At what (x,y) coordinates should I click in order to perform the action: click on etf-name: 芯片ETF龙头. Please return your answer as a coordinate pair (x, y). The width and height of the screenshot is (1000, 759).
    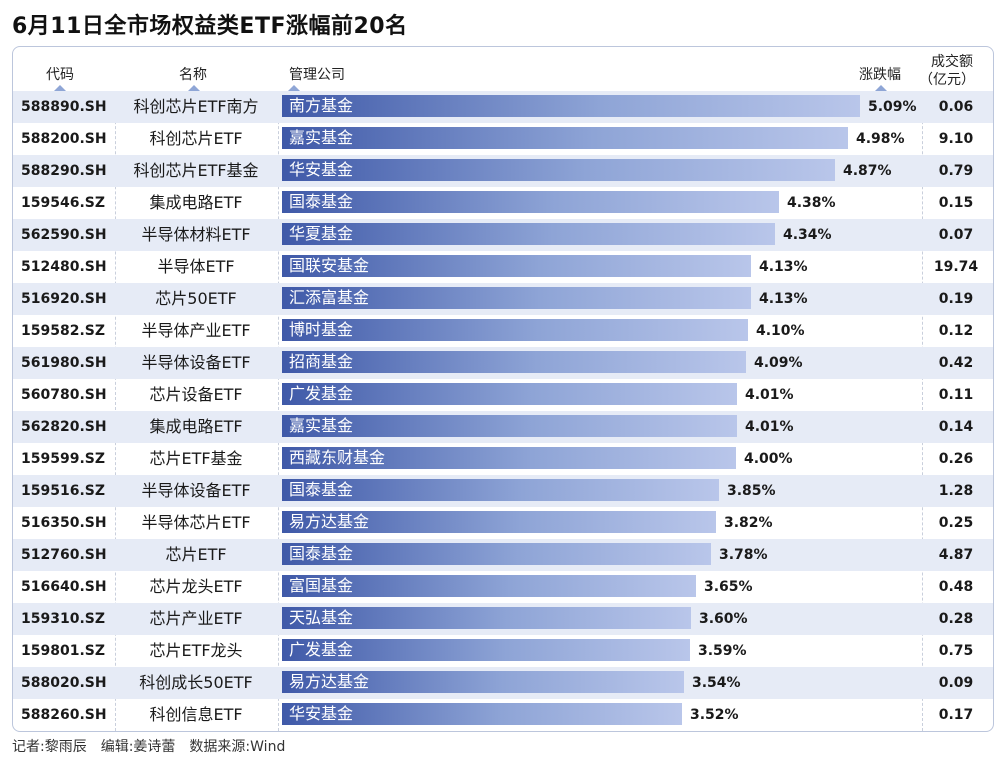
    Looking at the image, I should click on (196, 650).